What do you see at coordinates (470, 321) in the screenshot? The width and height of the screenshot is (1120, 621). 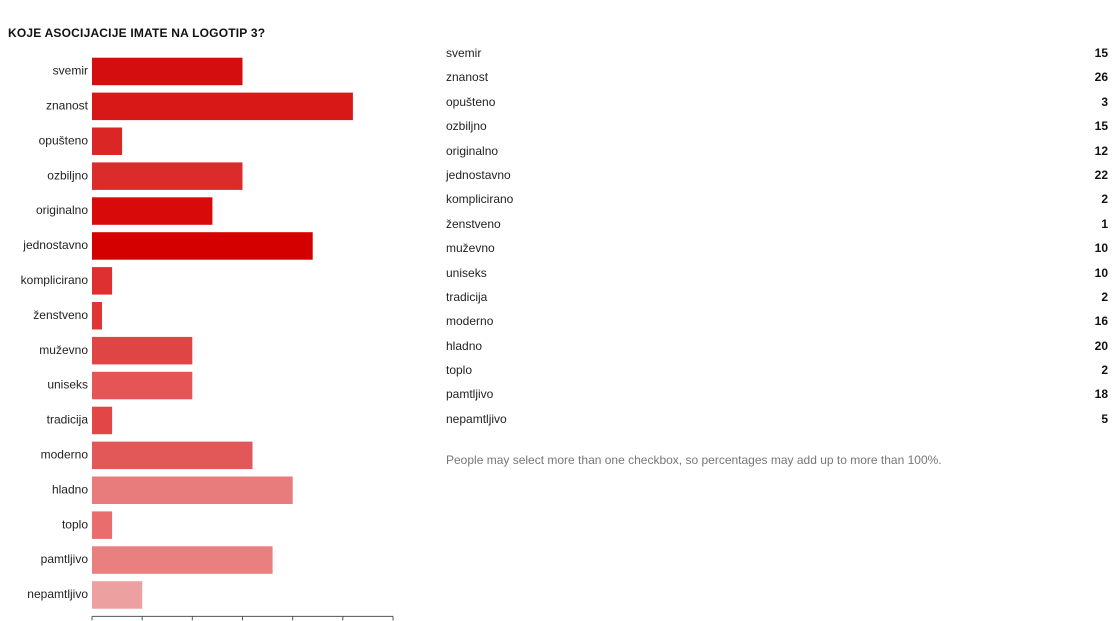 I see `summary-label: moderno` at bounding box center [470, 321].